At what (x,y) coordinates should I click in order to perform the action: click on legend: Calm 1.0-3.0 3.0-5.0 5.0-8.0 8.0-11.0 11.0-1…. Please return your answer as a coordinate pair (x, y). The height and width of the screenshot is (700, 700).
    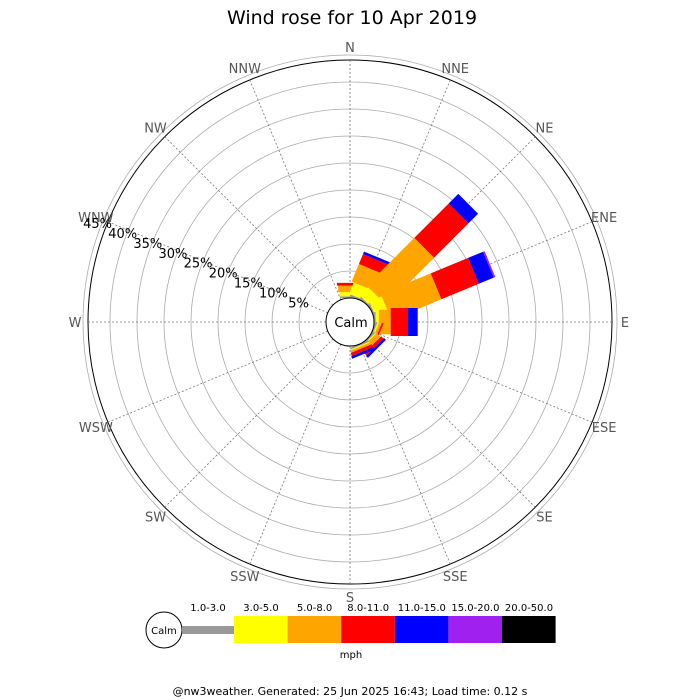
    Looking at the image, I should click on (350, 632).